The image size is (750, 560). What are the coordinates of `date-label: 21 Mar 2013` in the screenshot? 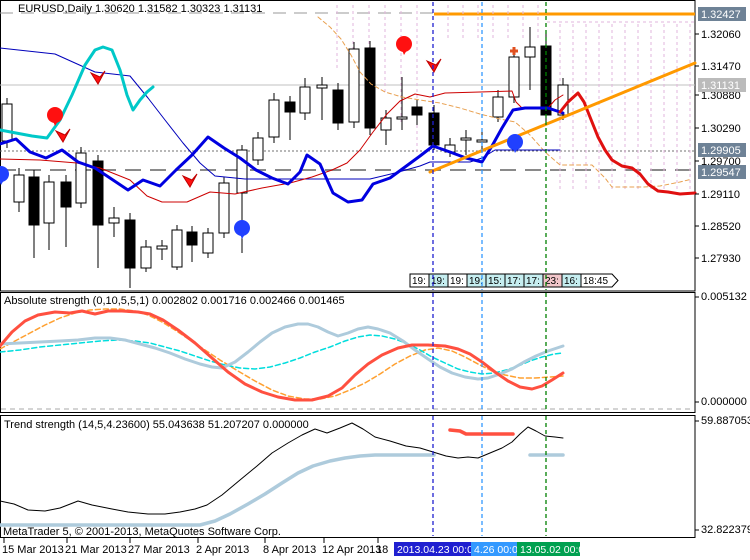 It's located at (96, 550).